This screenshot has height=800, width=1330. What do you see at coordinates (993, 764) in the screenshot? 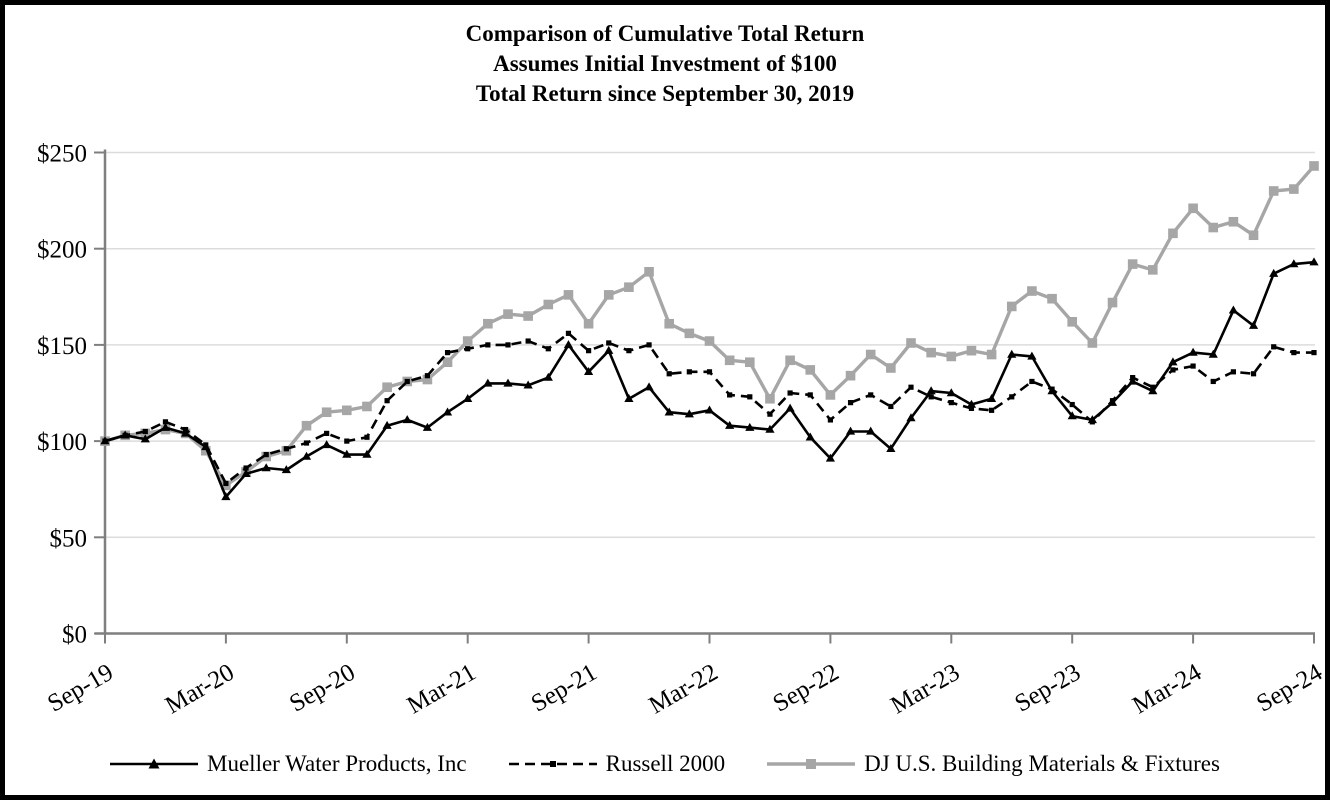
I see `legend-item-dj: DJ U.S. Building Materials & Fixtures` at bounding box center [993, 764].